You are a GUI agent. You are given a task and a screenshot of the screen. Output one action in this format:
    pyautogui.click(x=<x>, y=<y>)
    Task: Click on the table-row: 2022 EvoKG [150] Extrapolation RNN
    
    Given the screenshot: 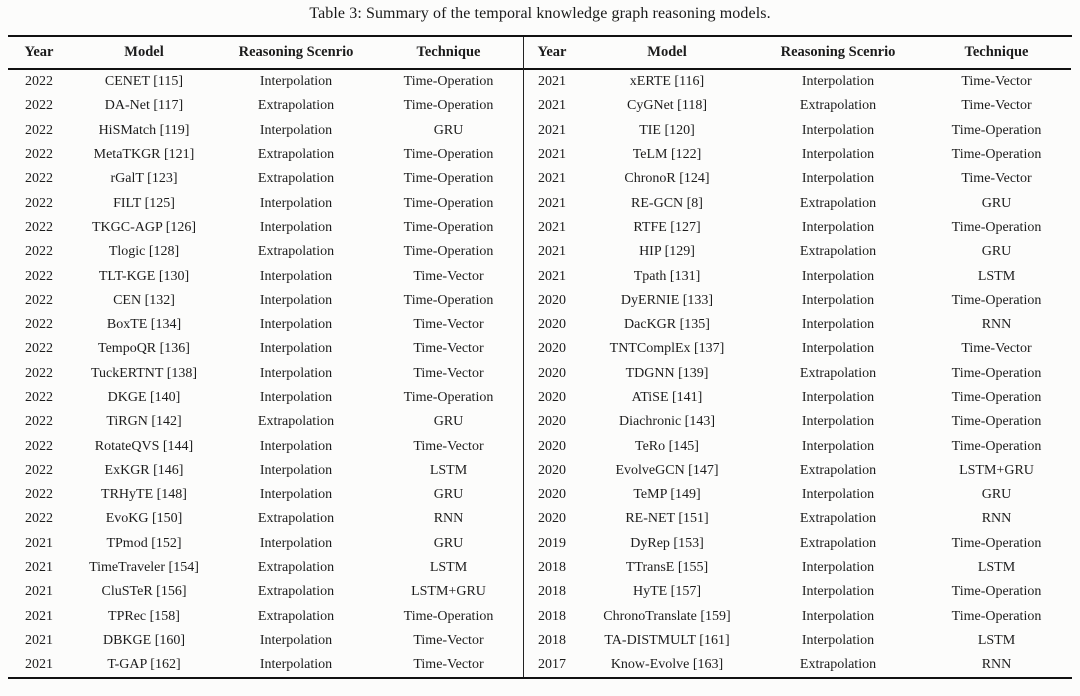 What is the action you would take?
    pyautogui.click(x=265, y=519)
    